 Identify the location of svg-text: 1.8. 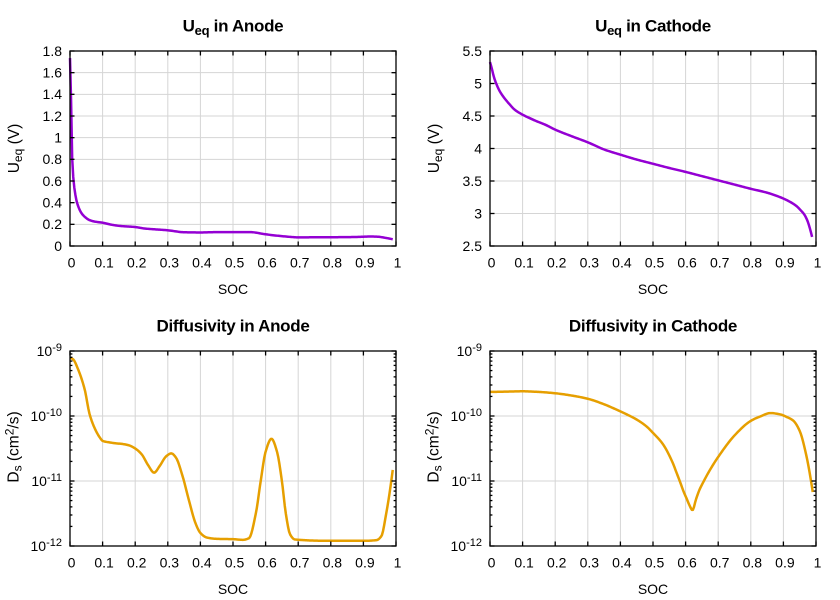
(53, 51).